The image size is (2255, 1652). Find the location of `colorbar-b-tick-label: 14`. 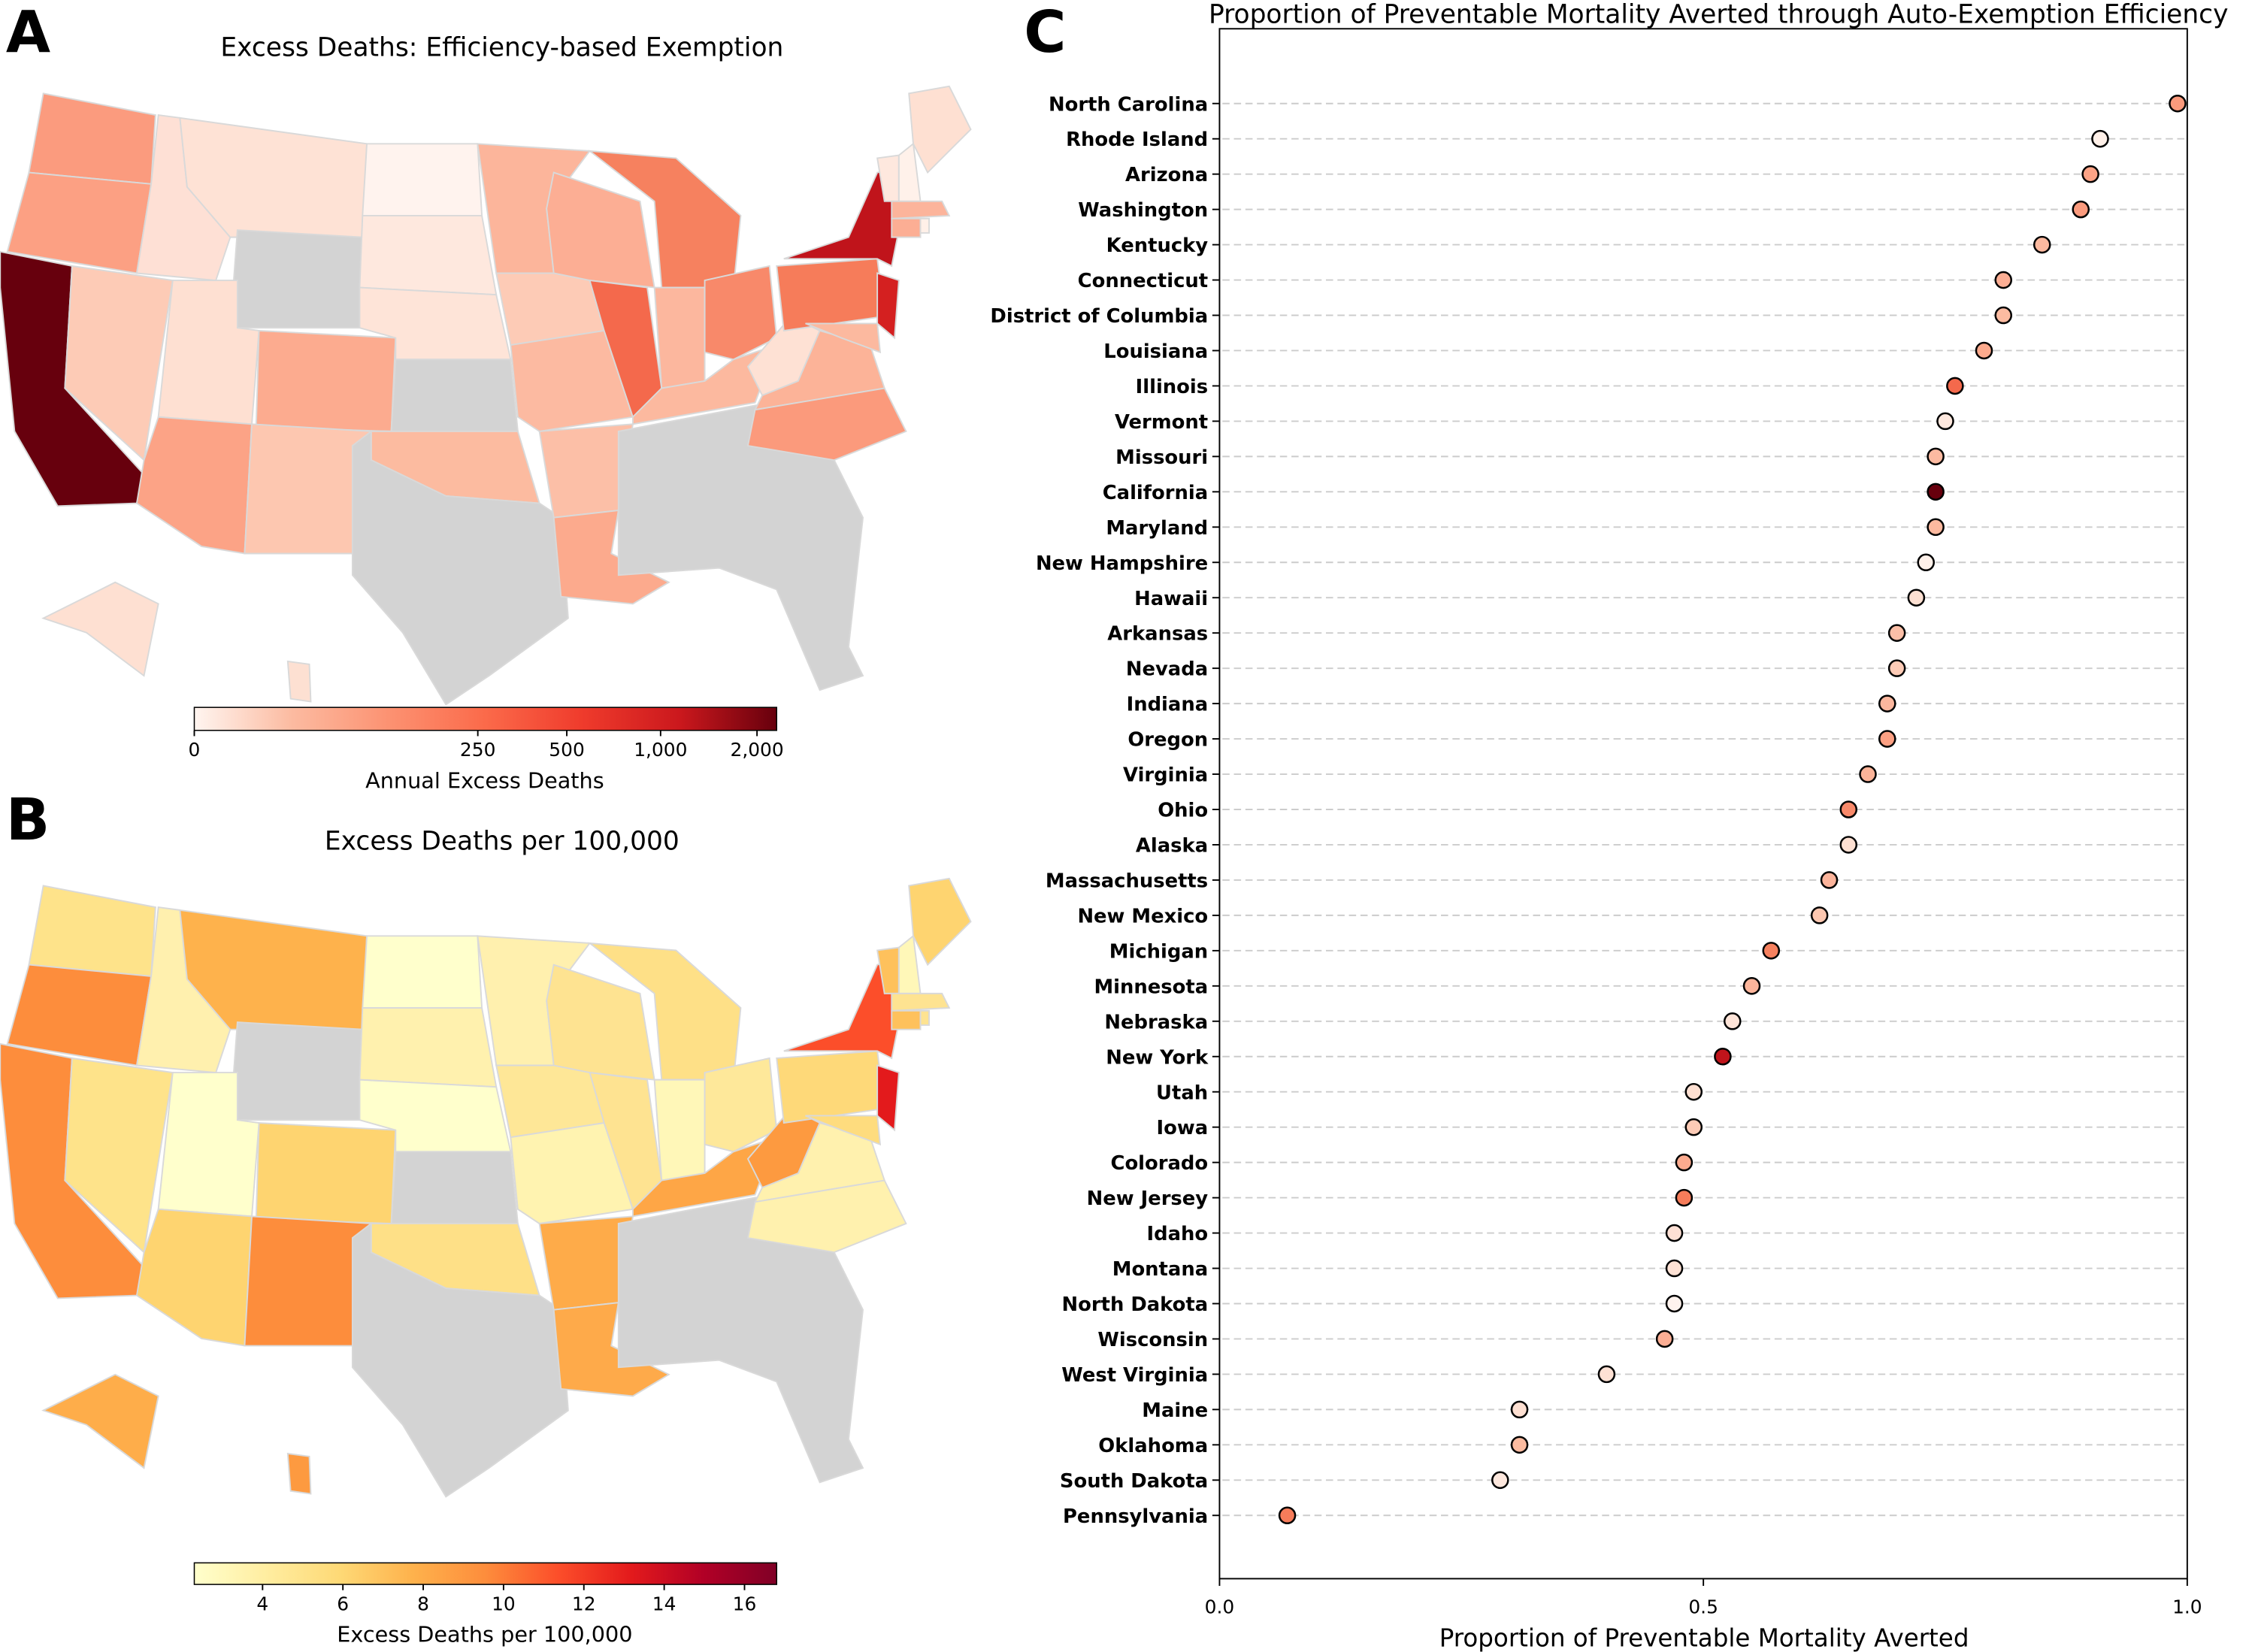

colorbar-b-tick-label: 14 is located at coordinates (664, 1604).